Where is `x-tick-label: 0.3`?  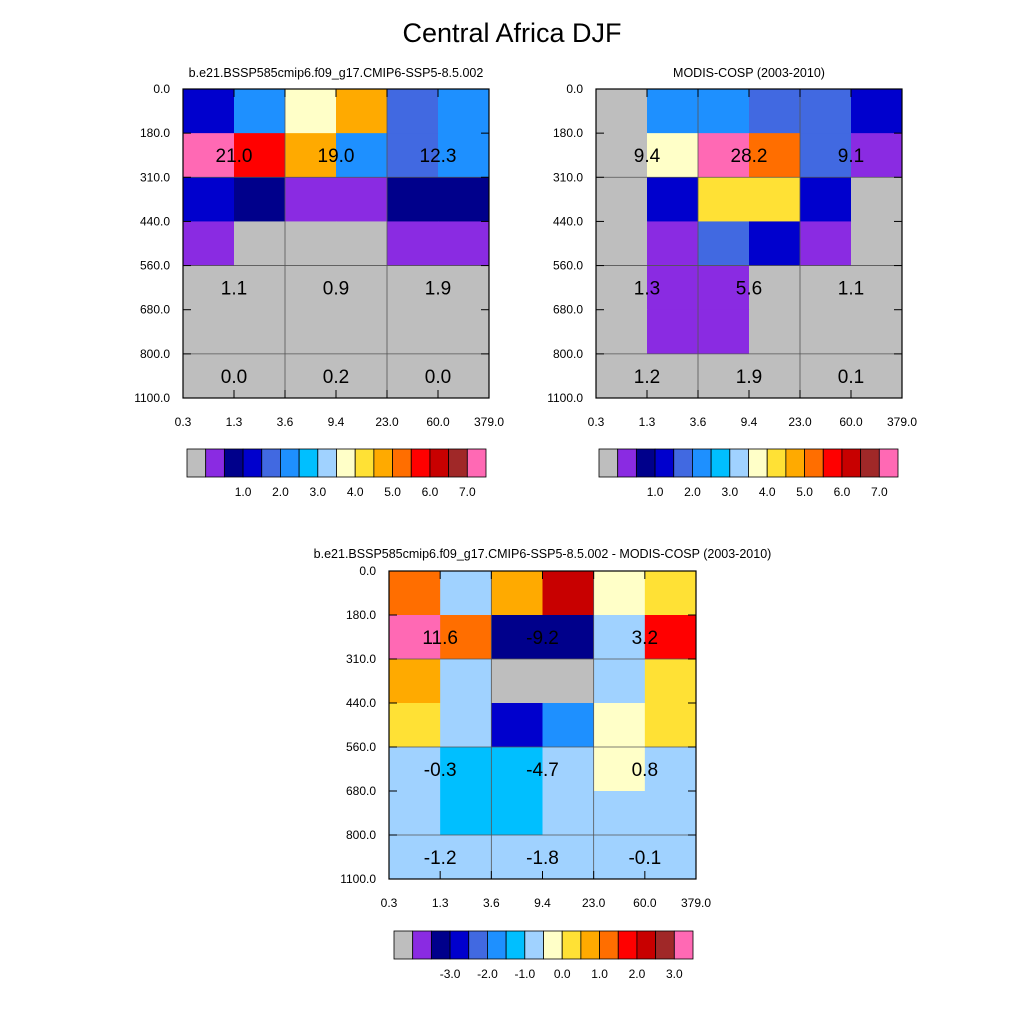
x-tick-label: 0.3 is located at coordinates (596, 422).